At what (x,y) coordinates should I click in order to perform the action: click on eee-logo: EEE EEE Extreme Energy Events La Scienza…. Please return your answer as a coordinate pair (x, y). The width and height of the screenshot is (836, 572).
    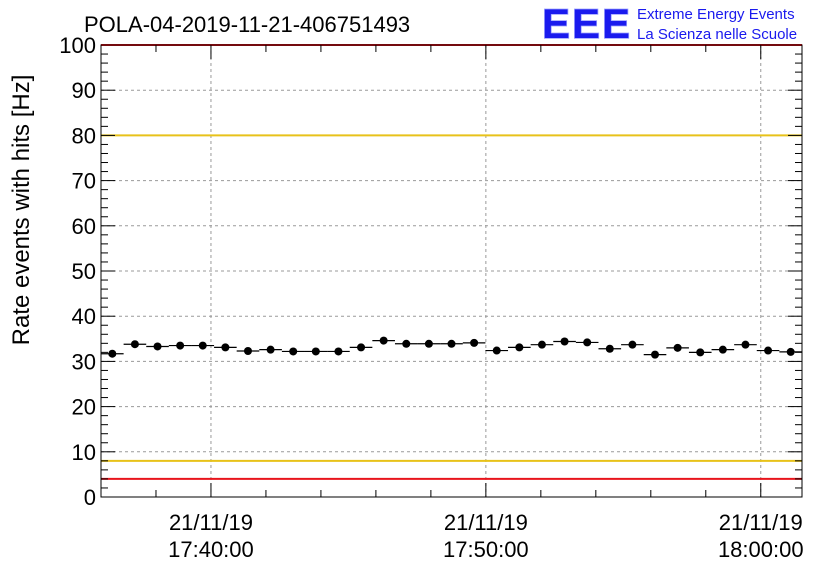
    Looking at the image, I should click on (669, 24).